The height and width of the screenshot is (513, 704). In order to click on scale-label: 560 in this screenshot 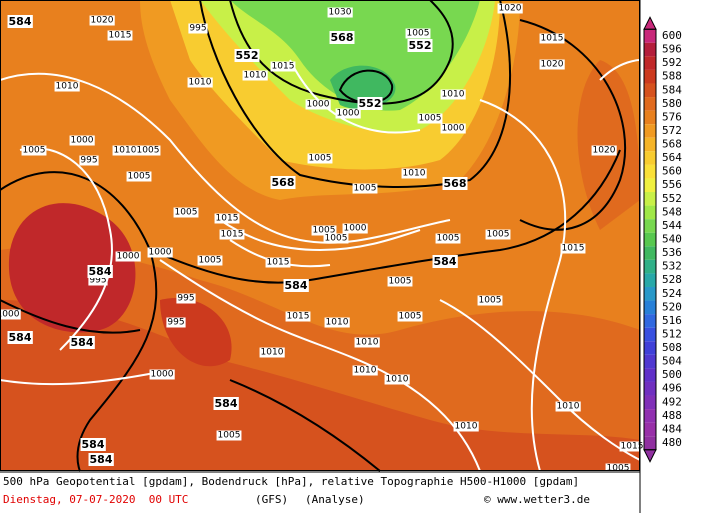, I will do `click(672, 171)`.